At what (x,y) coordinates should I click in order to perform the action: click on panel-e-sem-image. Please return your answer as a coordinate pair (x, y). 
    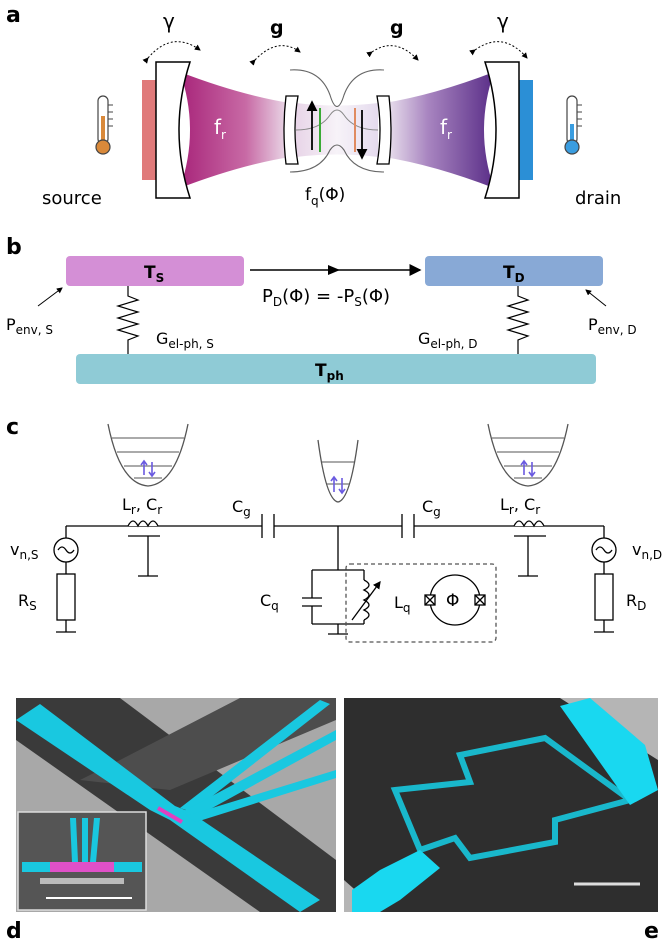
    Looking at the image, I should click on (501, 805).